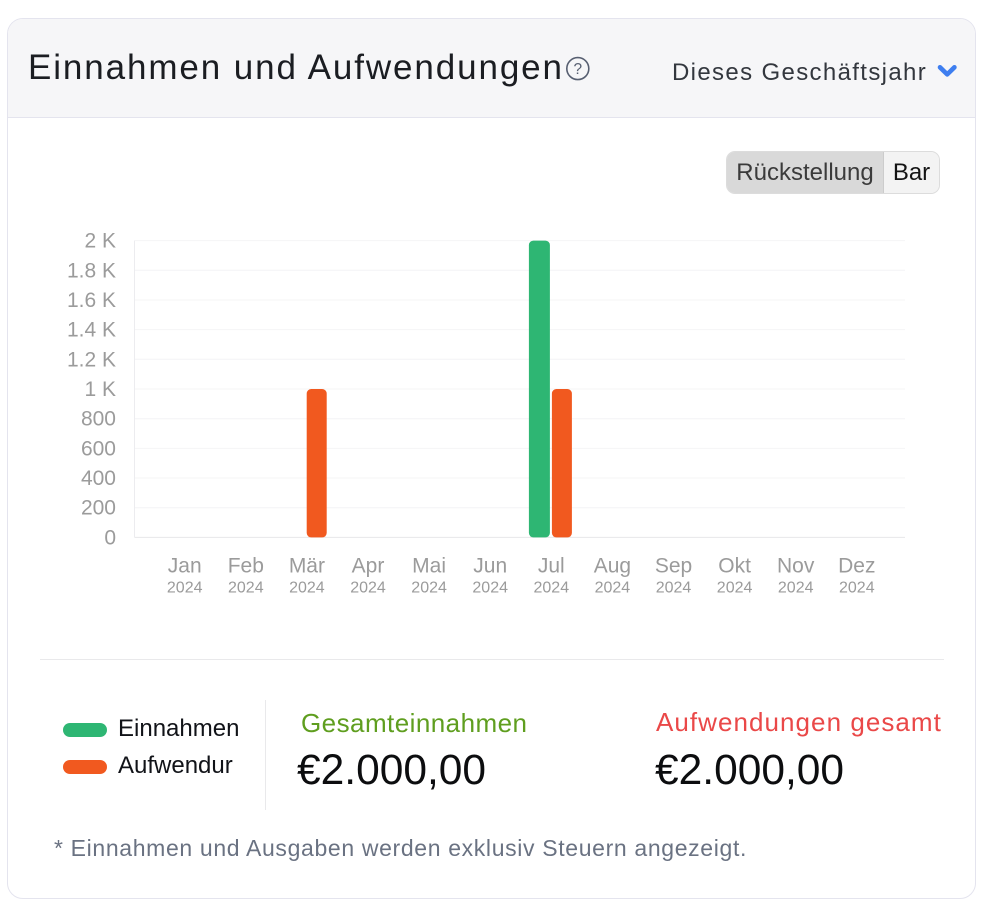  What do you see at coordinates (796, 566) in the screenshot?
I see `svg-text: Nov` at bounding box center [796, 566].